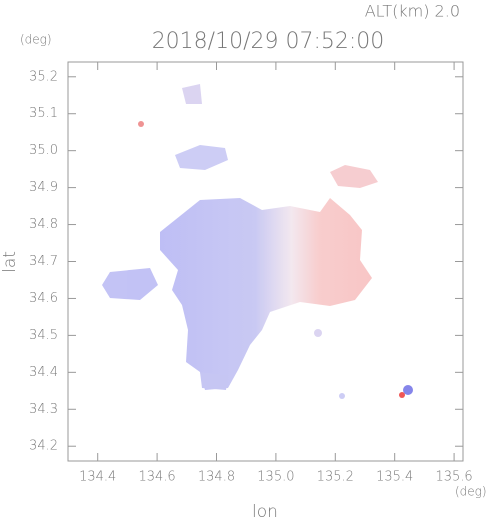  I want to click on x-tick-label: 135.2, so click(335, 477).